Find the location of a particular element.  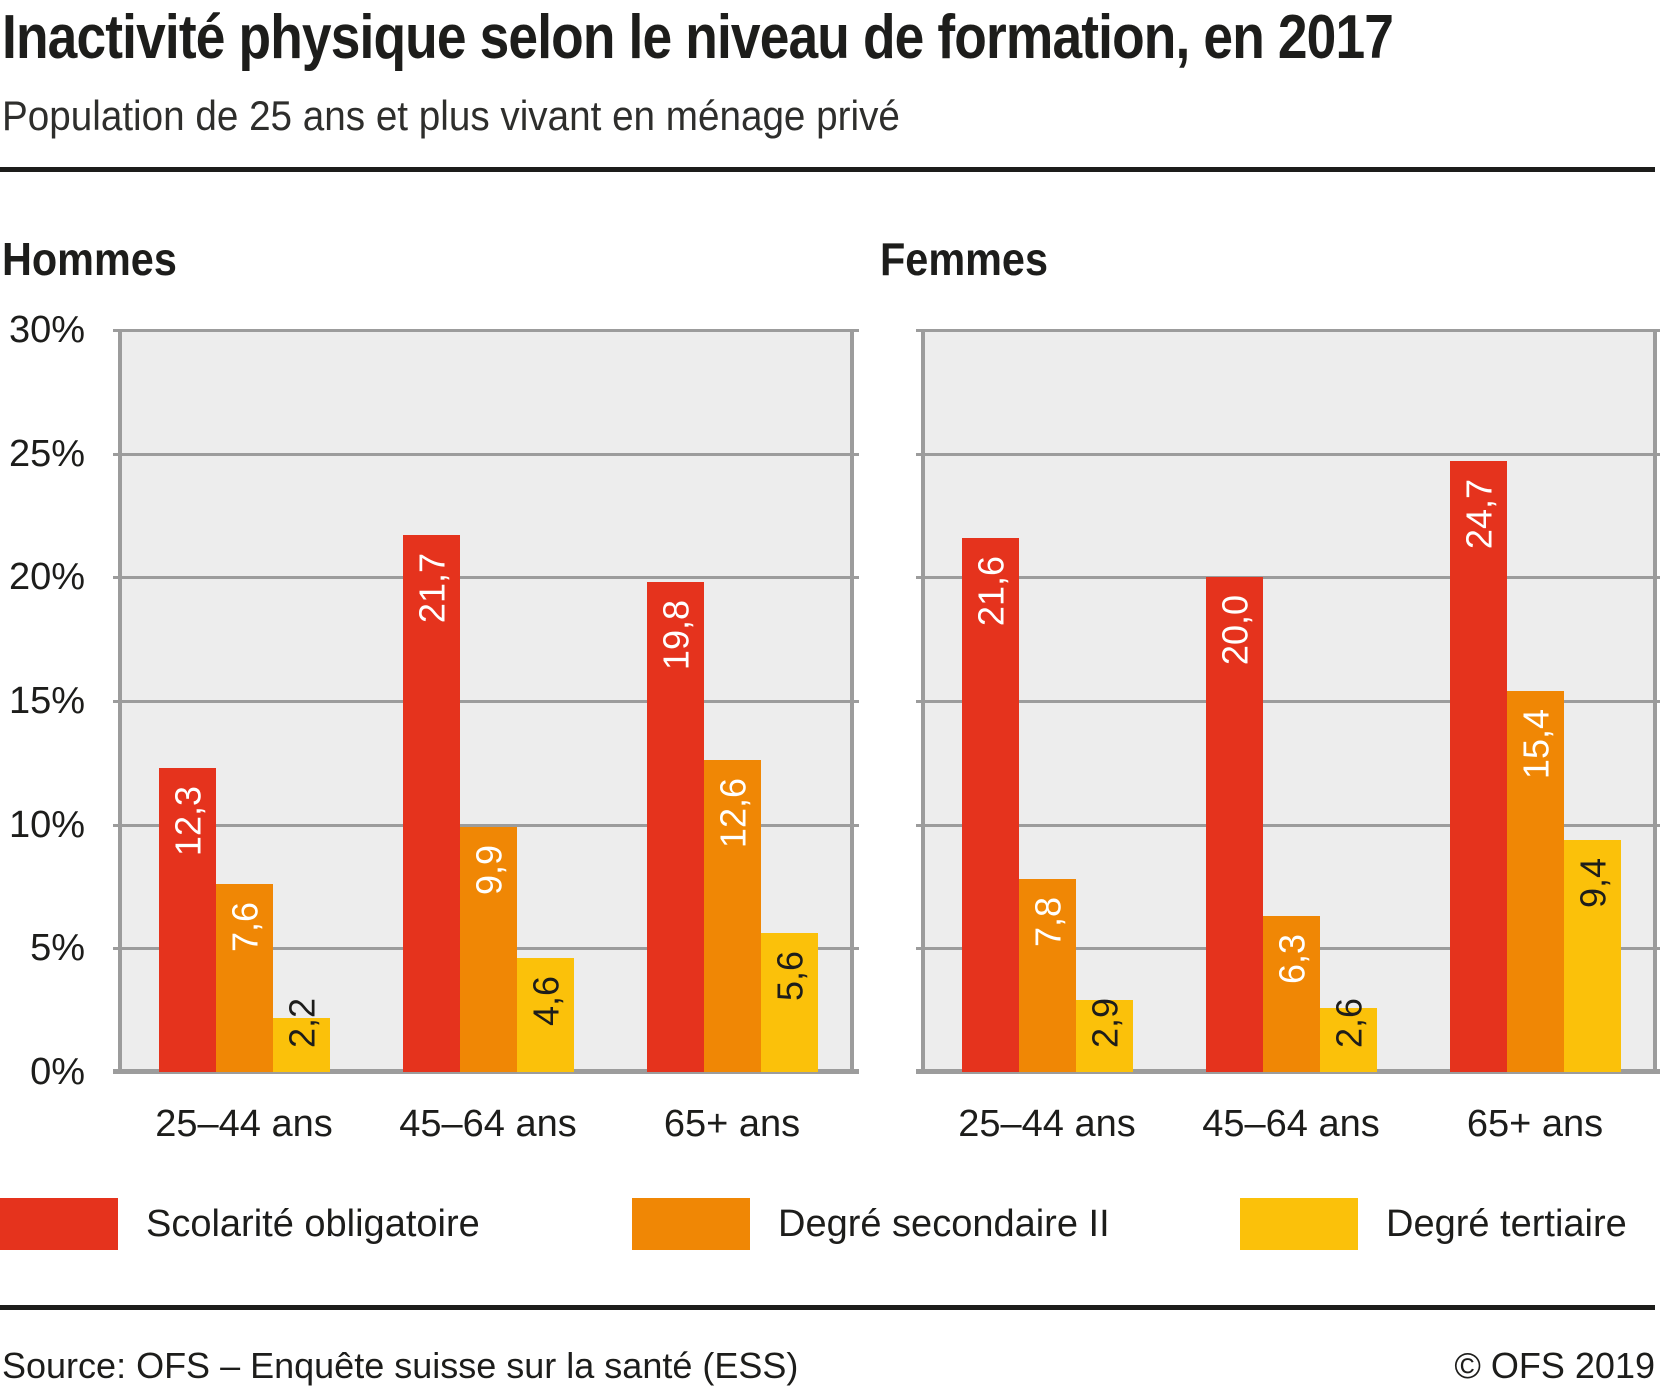

top-divider is located at coordinates (827, 169).